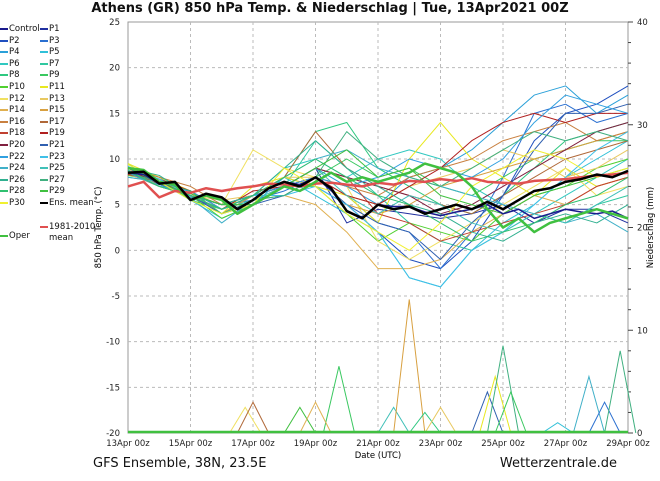  I want to click on legend-item: P21, so click(52, 145).